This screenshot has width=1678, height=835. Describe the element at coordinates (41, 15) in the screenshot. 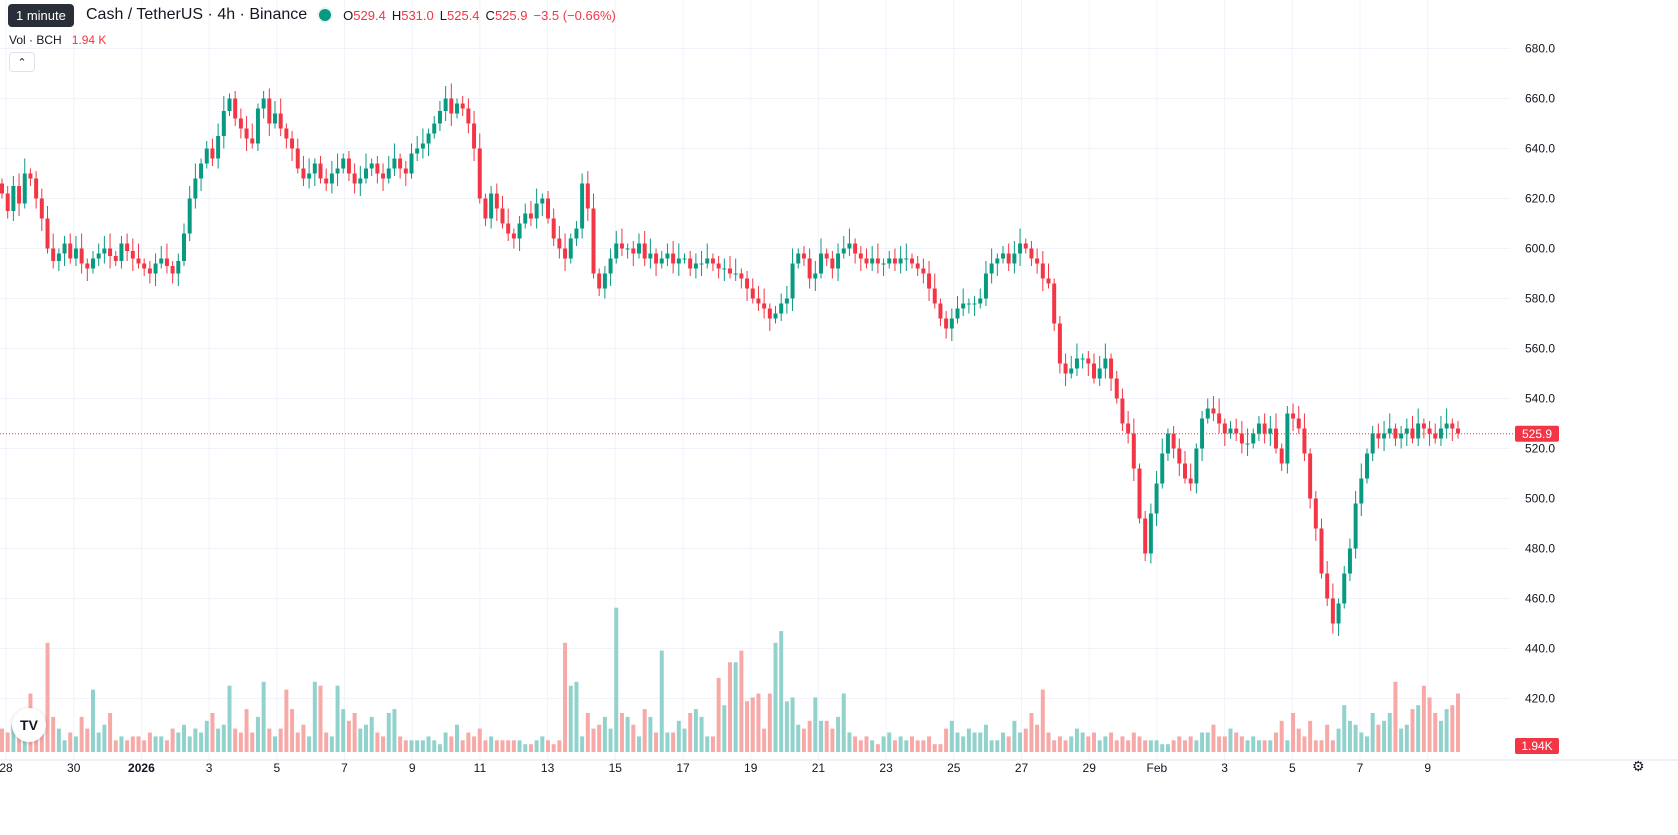

I see `interval-tooltip: 1 minute` at that location.